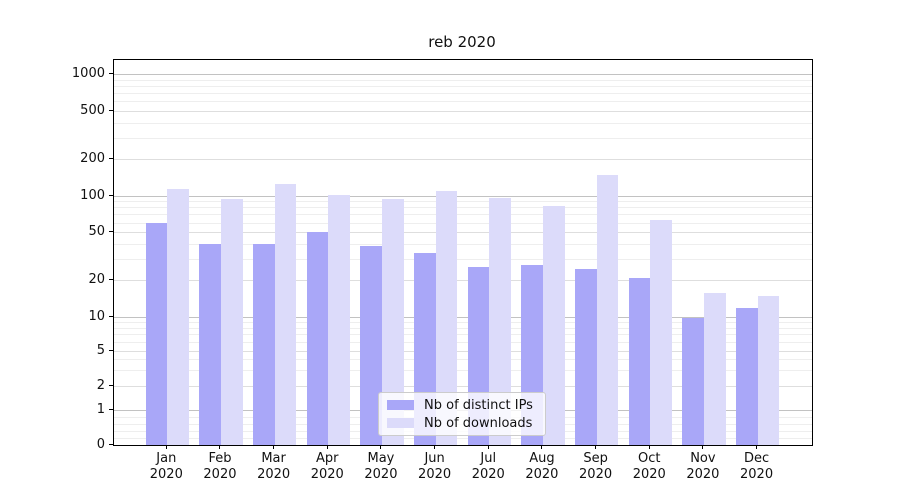 Image resolution: width=900 pixels, height=500 pixels. What do you see at coordinates (488, 466) in the screenshot?
I see `x-tick-label-jul: Jul 2020` at bounding box center [488, 466].